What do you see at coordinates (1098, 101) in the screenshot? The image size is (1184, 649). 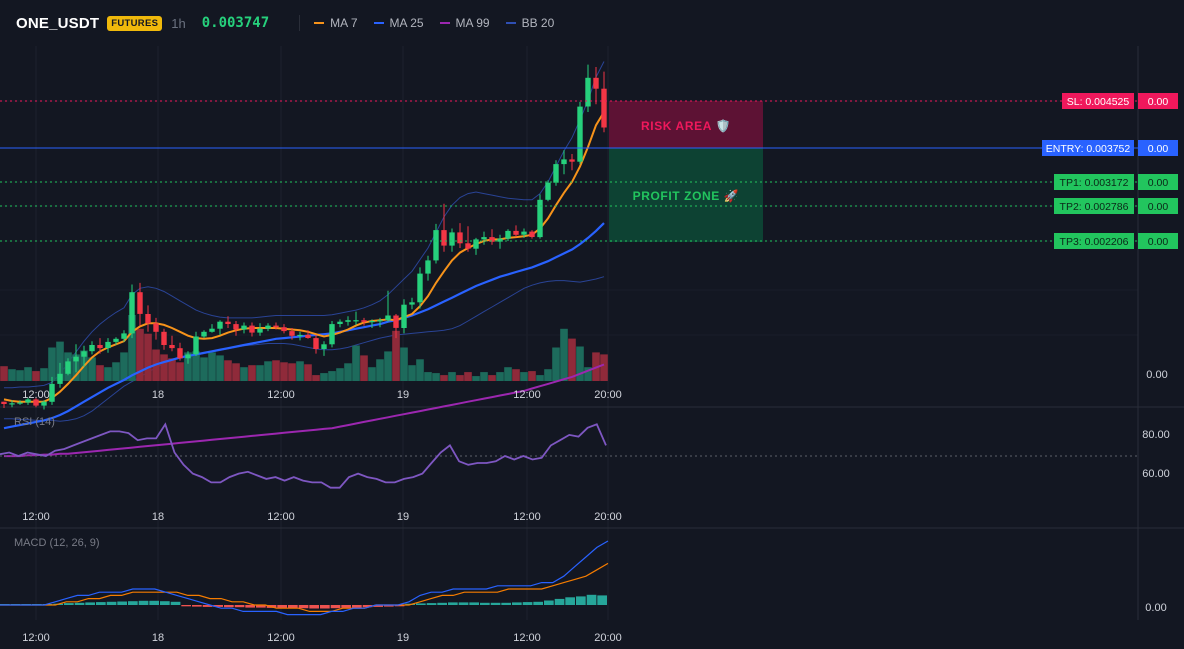 I see `sl-tag-box` at bounding box center [1098, 101].